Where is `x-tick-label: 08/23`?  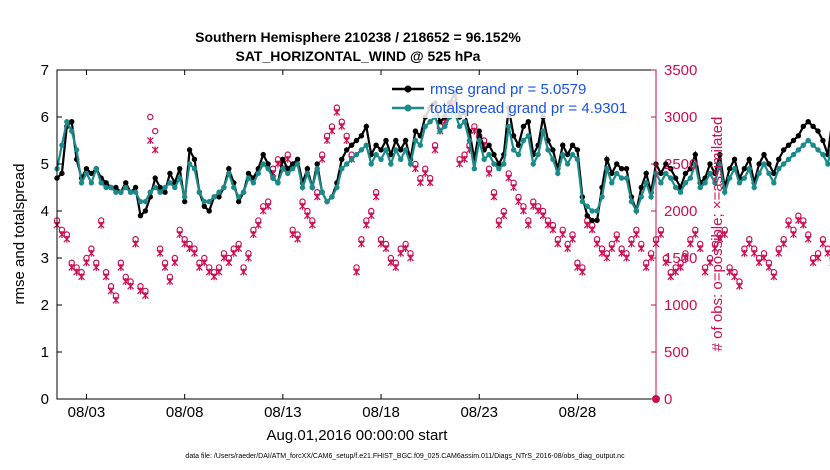
x-tick-label: 08/23 is located at coordinates (479, 412).